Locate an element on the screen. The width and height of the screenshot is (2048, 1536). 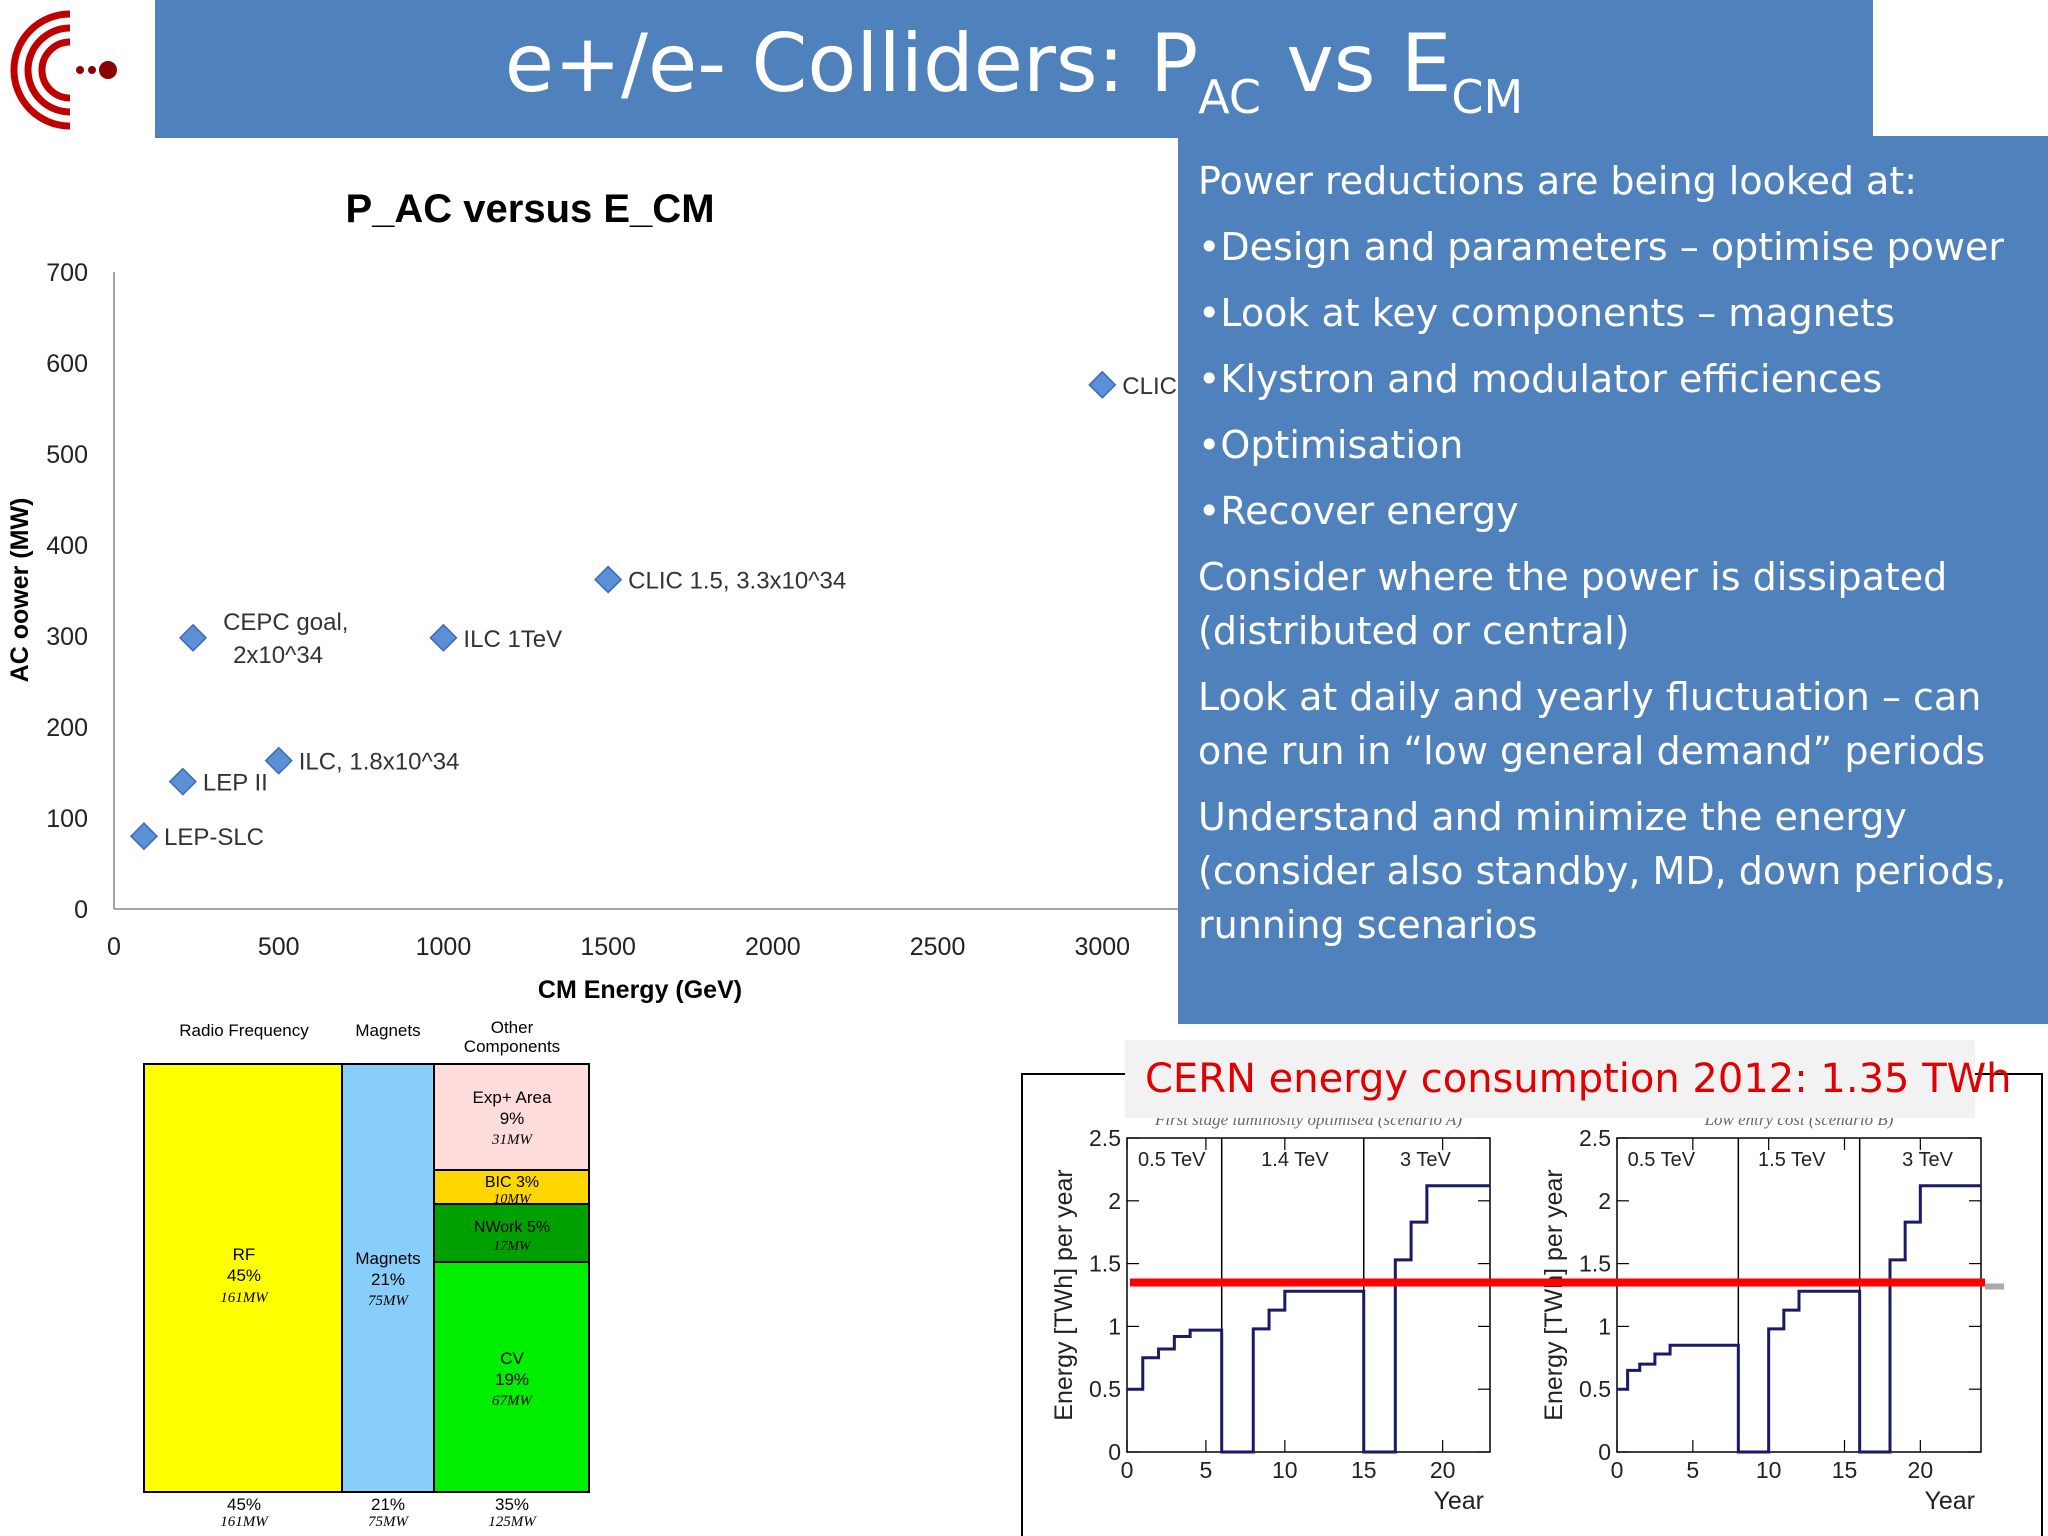
treemap-cell-cv is located at coordinates (511, 1377).